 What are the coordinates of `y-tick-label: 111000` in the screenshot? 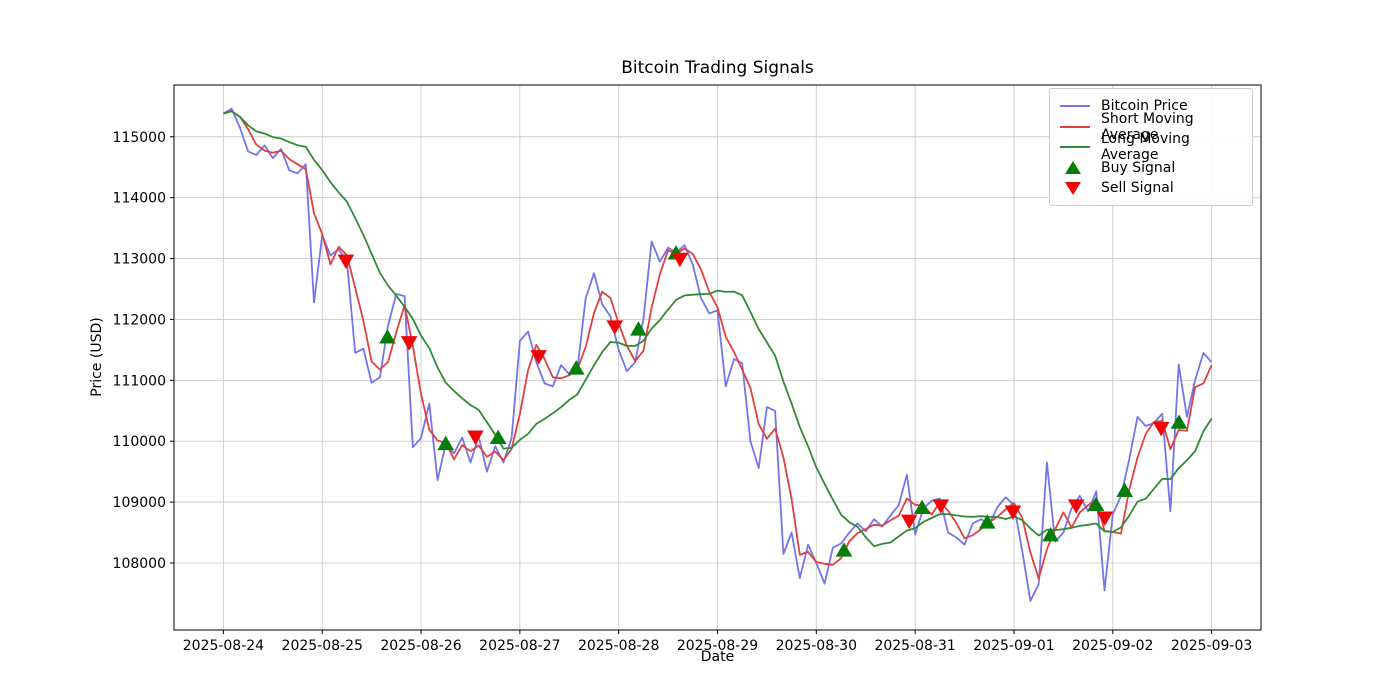 It's located at (139, 381).